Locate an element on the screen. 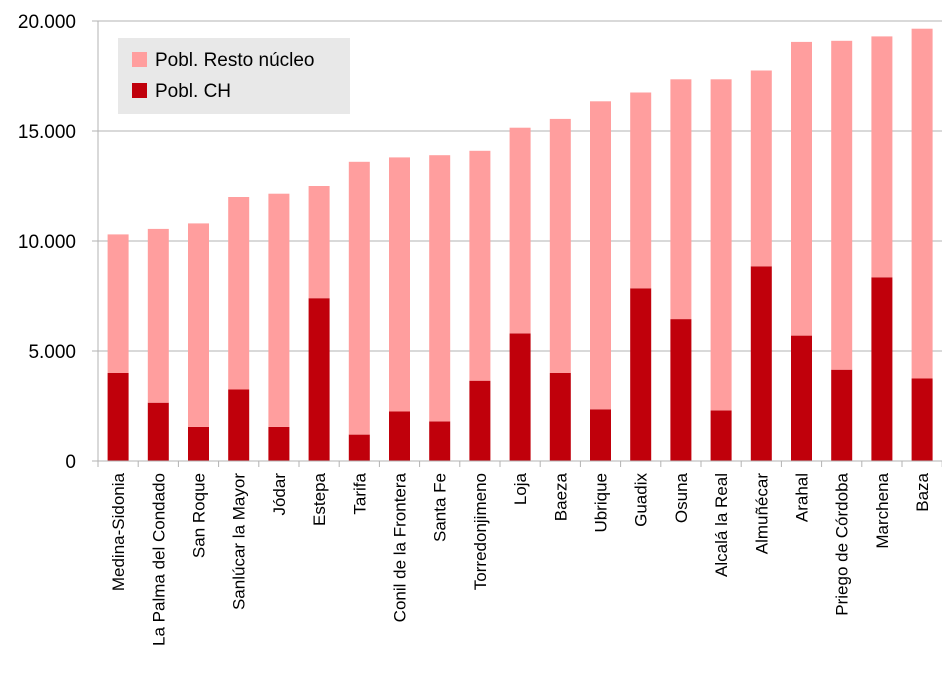 Image resolution: width=942 pixels, height=675 pixels. x-tick-label: Tarifa is located at coordinates (359, 493).